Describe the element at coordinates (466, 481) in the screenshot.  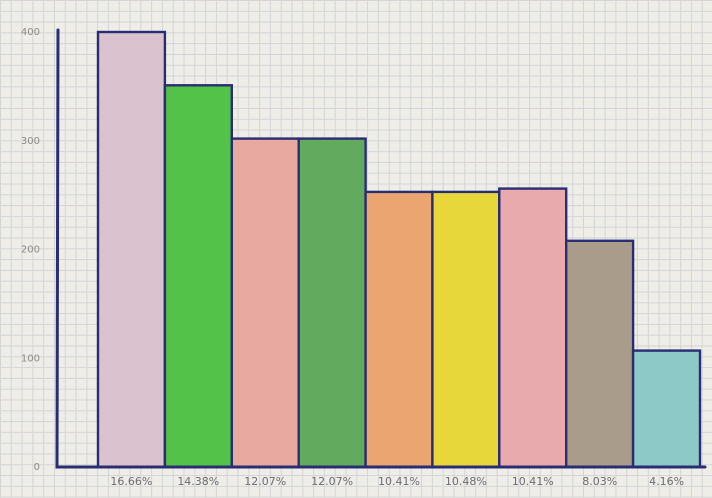
I see `category-label: 10.48%` at that location.